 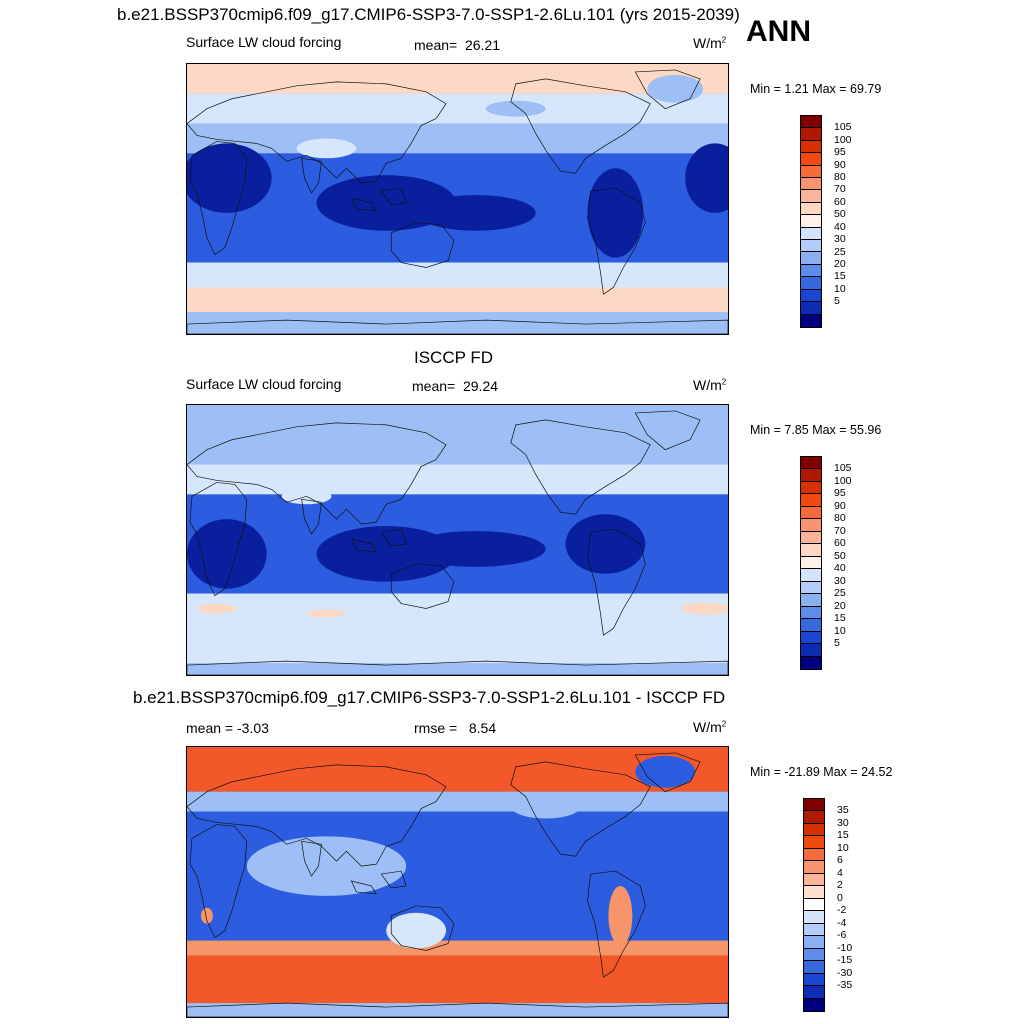 What do you see at coordinates (840, 885) in the screenshot?
I see `colorbar-tick-label: 2` at bounding box center [840, 885].